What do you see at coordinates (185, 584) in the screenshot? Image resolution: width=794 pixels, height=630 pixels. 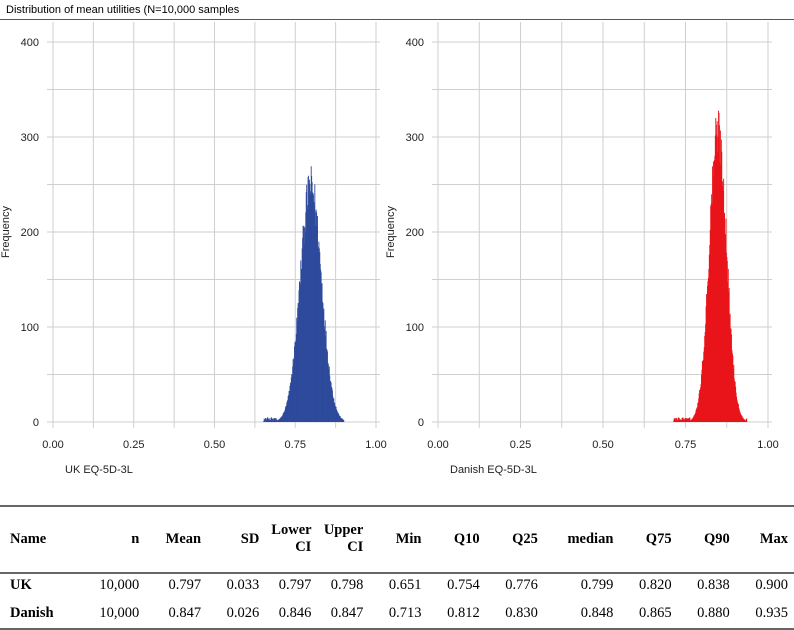 I see `cell-mean: 0.797` at bounding box center [185, 584].